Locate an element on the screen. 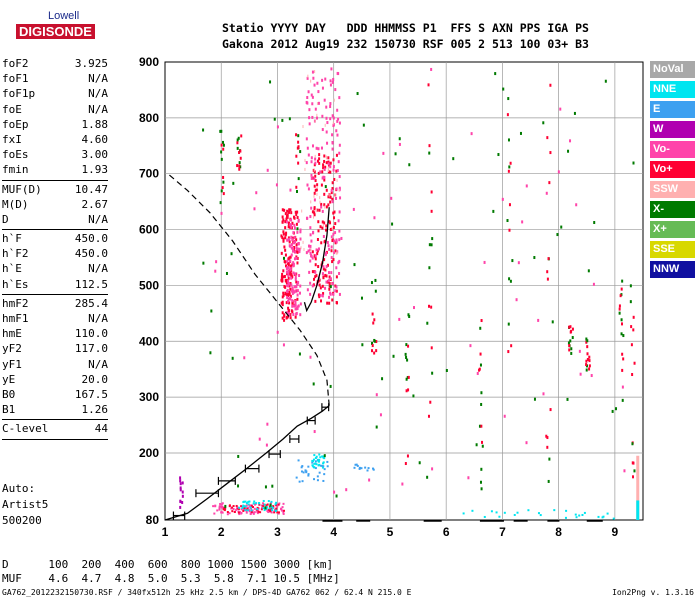 Image resolution: width=700 pixels, height=600 pixels. param-separator is located at coordinates (55, 294).